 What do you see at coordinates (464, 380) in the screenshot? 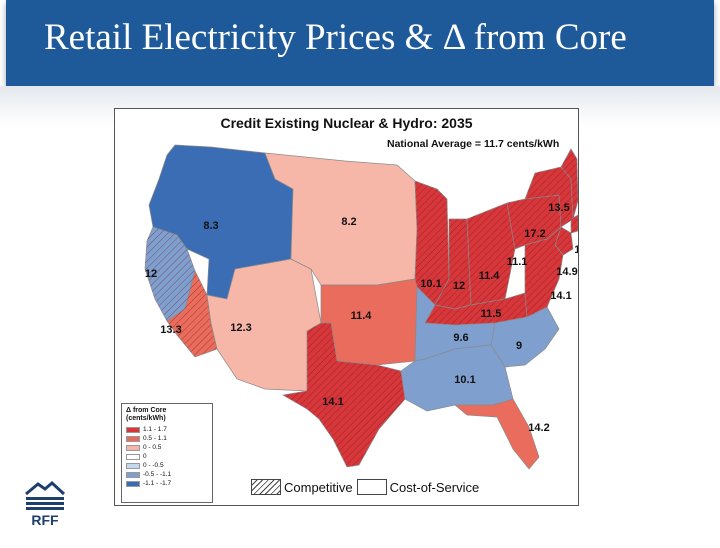
I see `region-label-southeast: 10.1` at bounding box center [464, 380].